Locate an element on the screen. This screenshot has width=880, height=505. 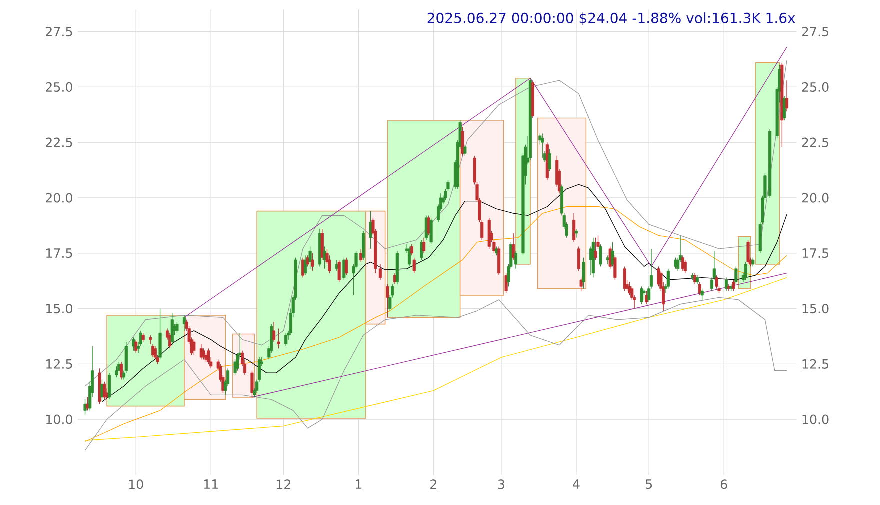
y-tick-label: 15.0 is located at coordinates (59, 309).